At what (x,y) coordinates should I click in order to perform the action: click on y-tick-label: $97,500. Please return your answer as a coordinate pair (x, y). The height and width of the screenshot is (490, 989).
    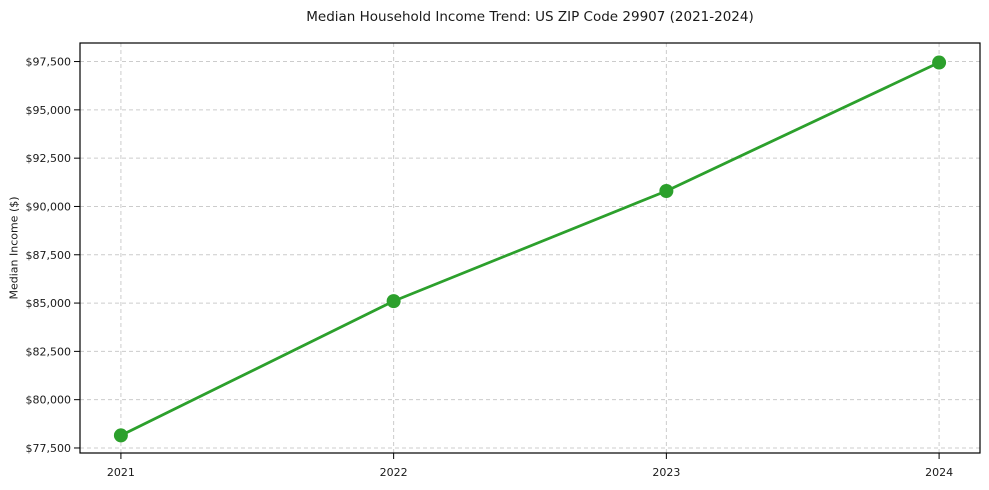
    Looking at the image, I should click on (49, 62).